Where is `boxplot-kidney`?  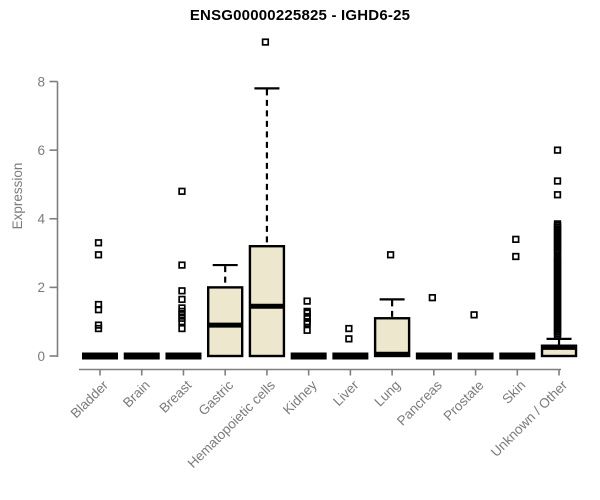
boxplot-kidney is located at coordinates (308, 328).